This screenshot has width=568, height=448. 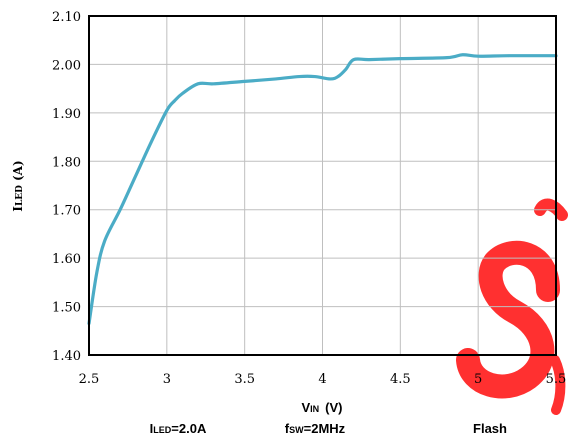 I want to click on y-axis-label-unit: (A), so click(x=18, y=170).